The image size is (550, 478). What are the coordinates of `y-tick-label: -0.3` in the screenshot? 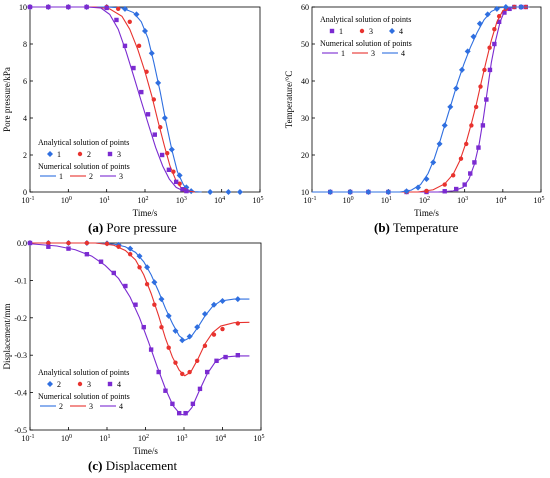 It's located at (20, 355).